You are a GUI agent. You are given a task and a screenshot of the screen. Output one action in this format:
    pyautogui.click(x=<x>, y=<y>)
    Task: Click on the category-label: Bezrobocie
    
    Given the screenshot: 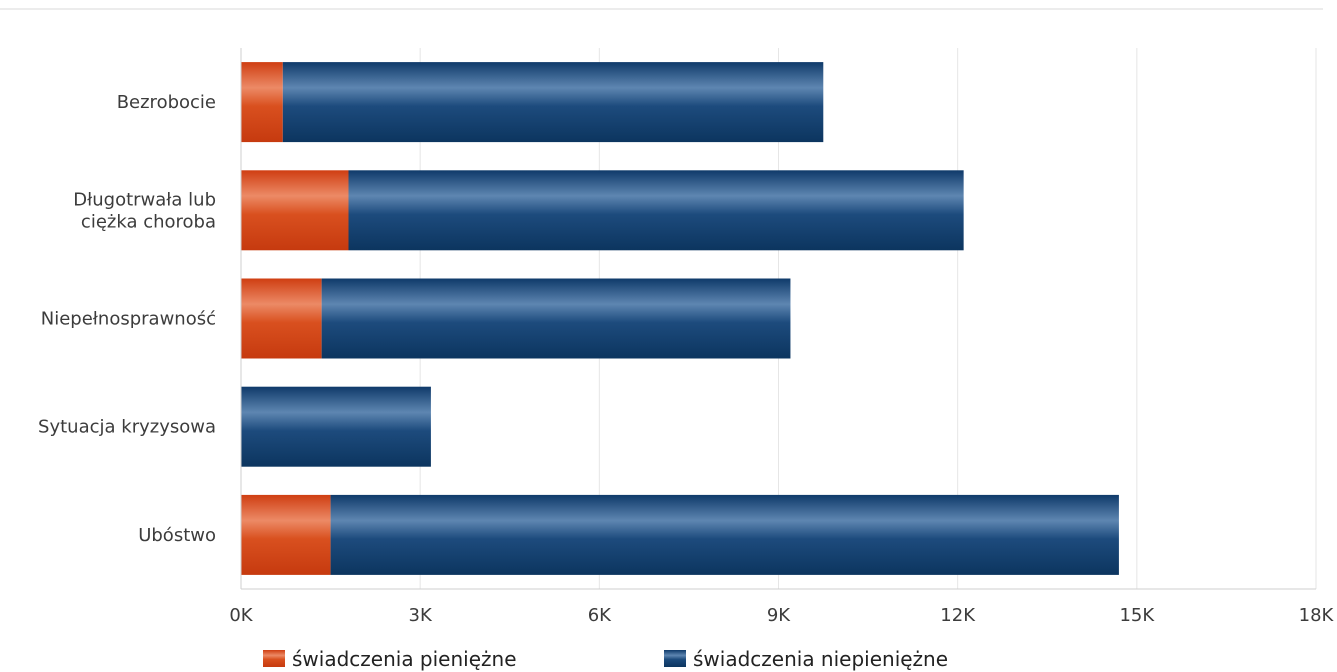 What is the action you would take?
    pyautogui.click(x=166, y=102)
    